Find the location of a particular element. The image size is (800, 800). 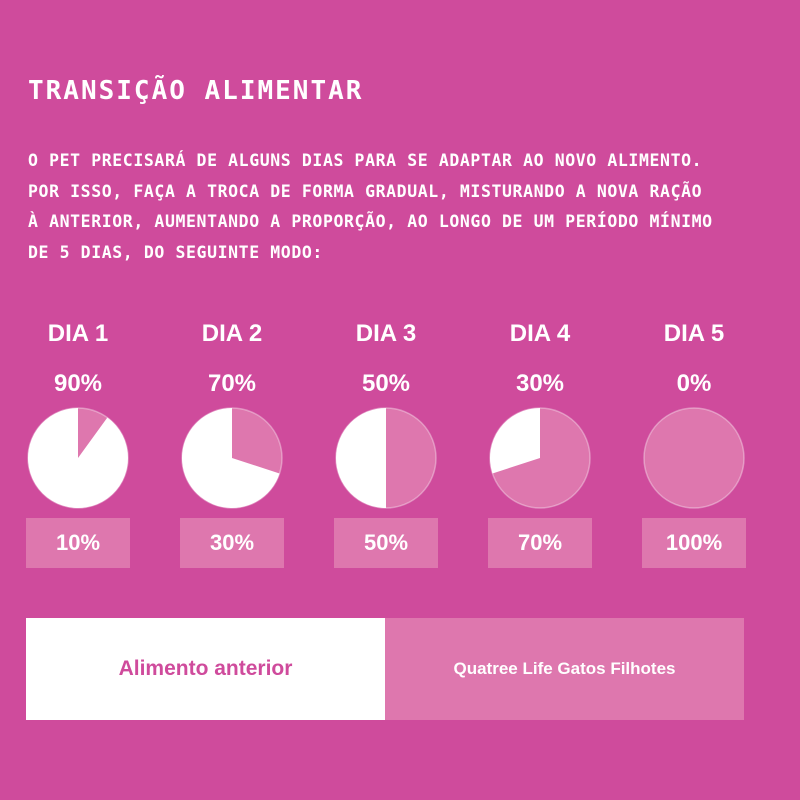

new-food-percent-label: 30% is located at coordinates (232, 543).